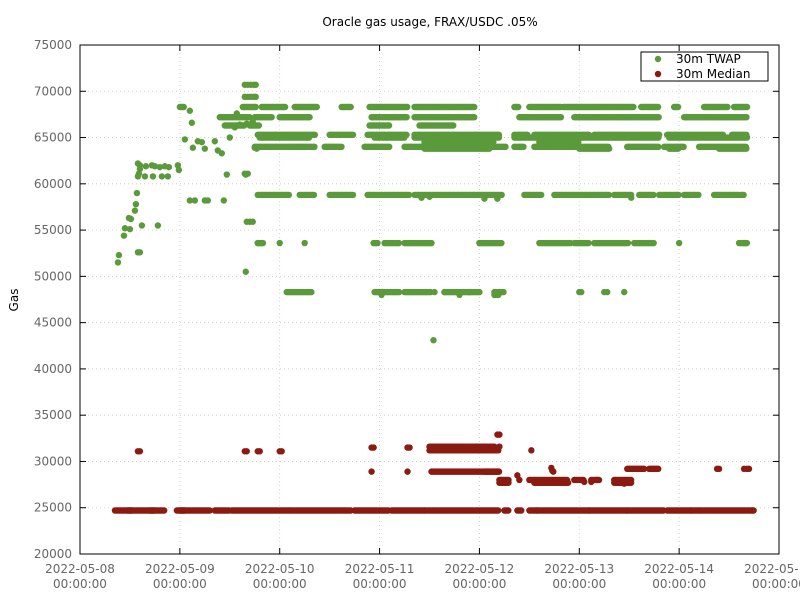 This screenshot has height=600, width=800. What do you see at coordinates (53, 461) in the screenshot?
I see `y-tick-label: 30000` at bounding box center [53, 461].